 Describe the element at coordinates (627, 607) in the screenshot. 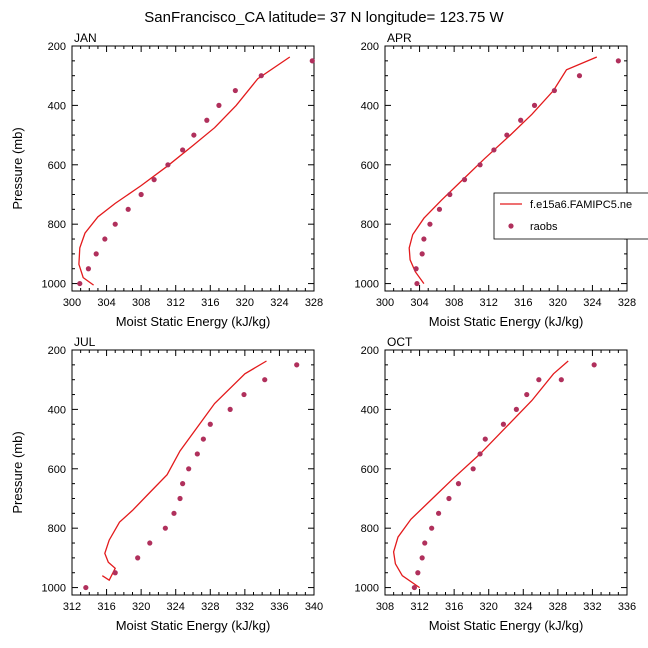

I see `x-tick-label: 336` at that location.